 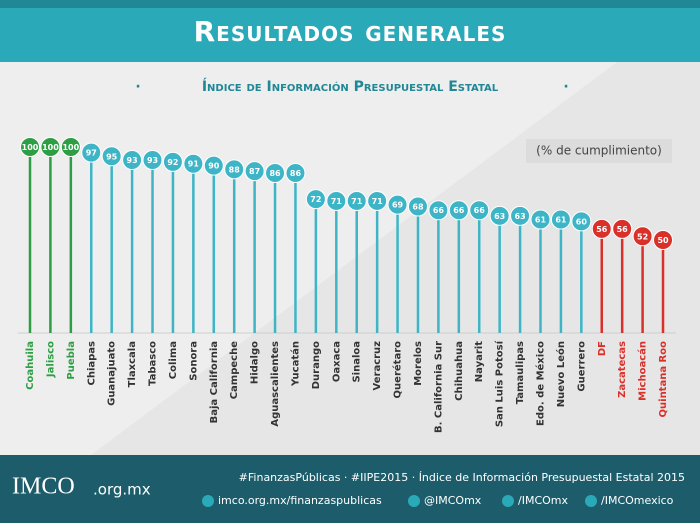 What do you see at coordinates (398, 370) in the screenshot?
I see `x-tick-label: Querétaro` at bounding box center [398, 370].